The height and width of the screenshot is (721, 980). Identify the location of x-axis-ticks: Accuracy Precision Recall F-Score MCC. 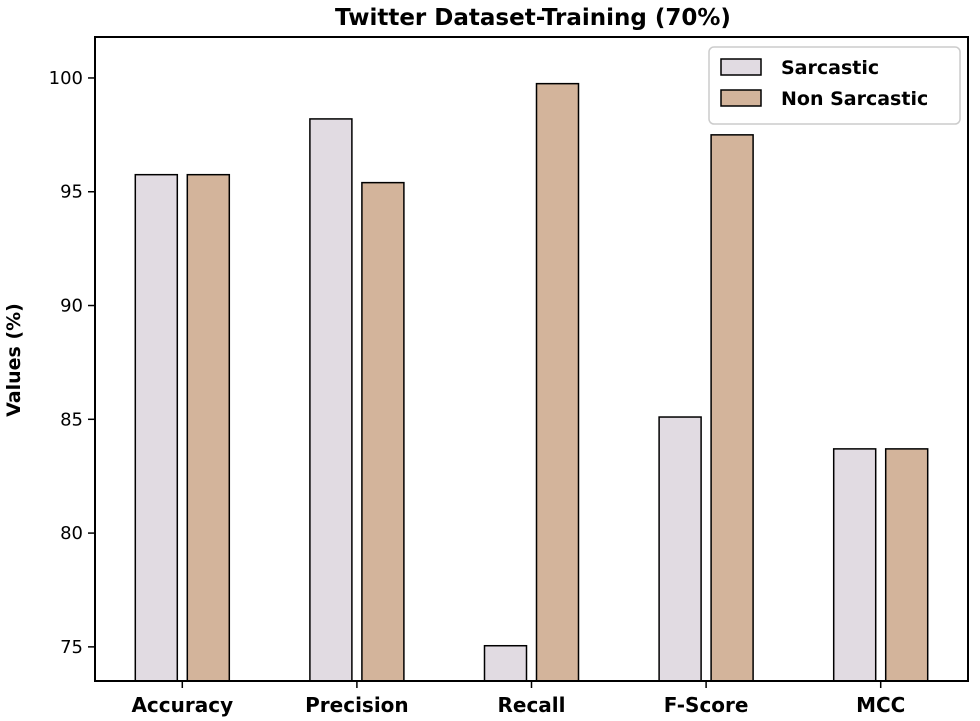
(518, 699).